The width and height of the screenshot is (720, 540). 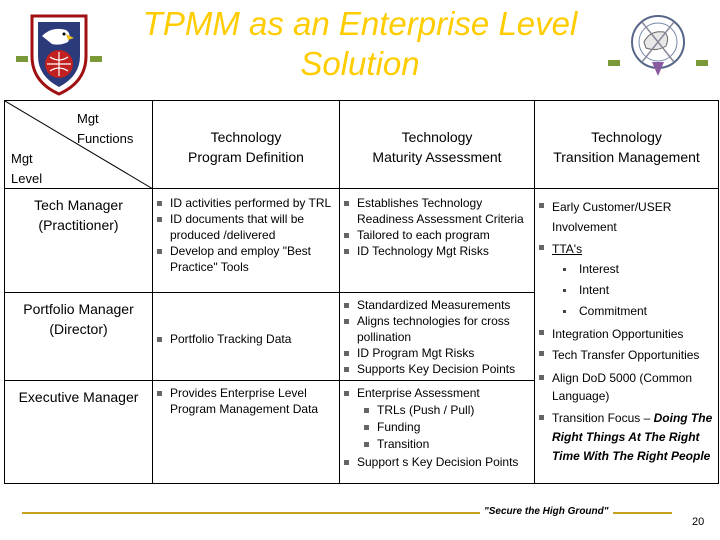 I want to click on slide-title-line2: Solution, so click(x=360, y=63).